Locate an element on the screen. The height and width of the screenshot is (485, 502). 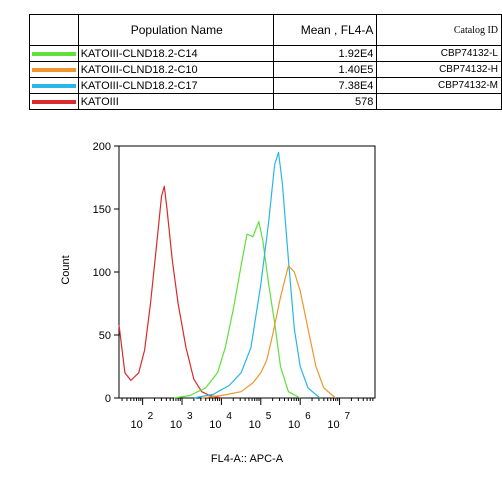
y-tick-label: 0 is located at coordinates (108, 399).